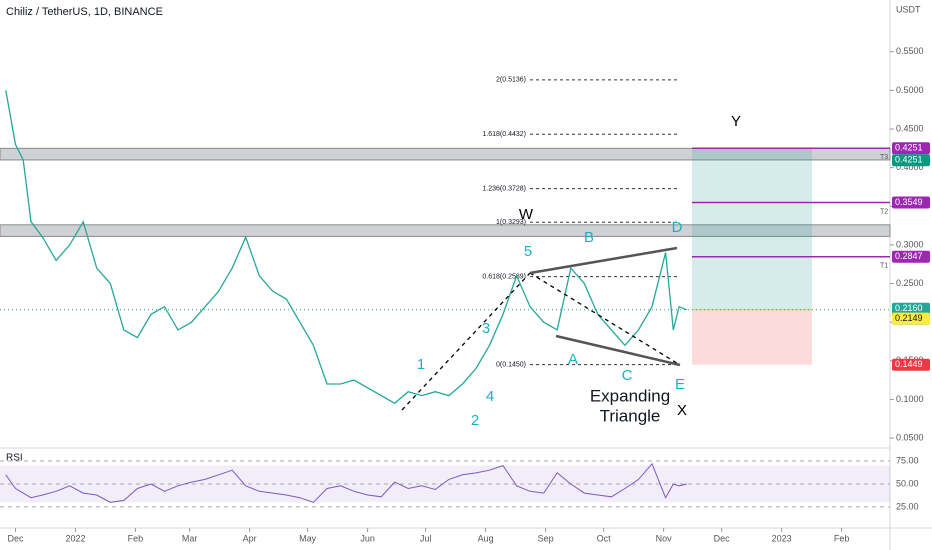  I want to click on fib-label: 0(0.1450), so click(511, 364).